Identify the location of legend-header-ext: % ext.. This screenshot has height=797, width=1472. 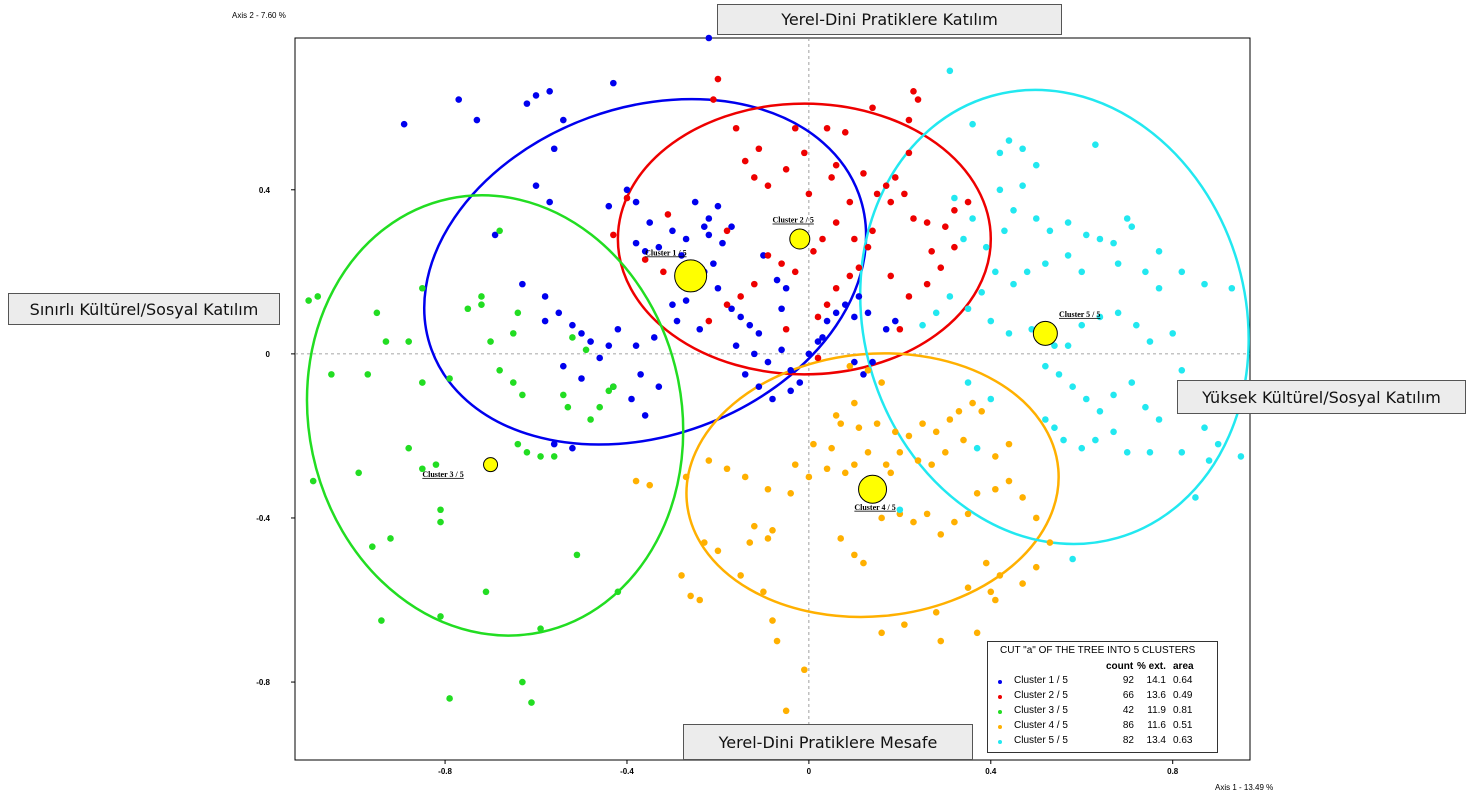
(1151, 666).